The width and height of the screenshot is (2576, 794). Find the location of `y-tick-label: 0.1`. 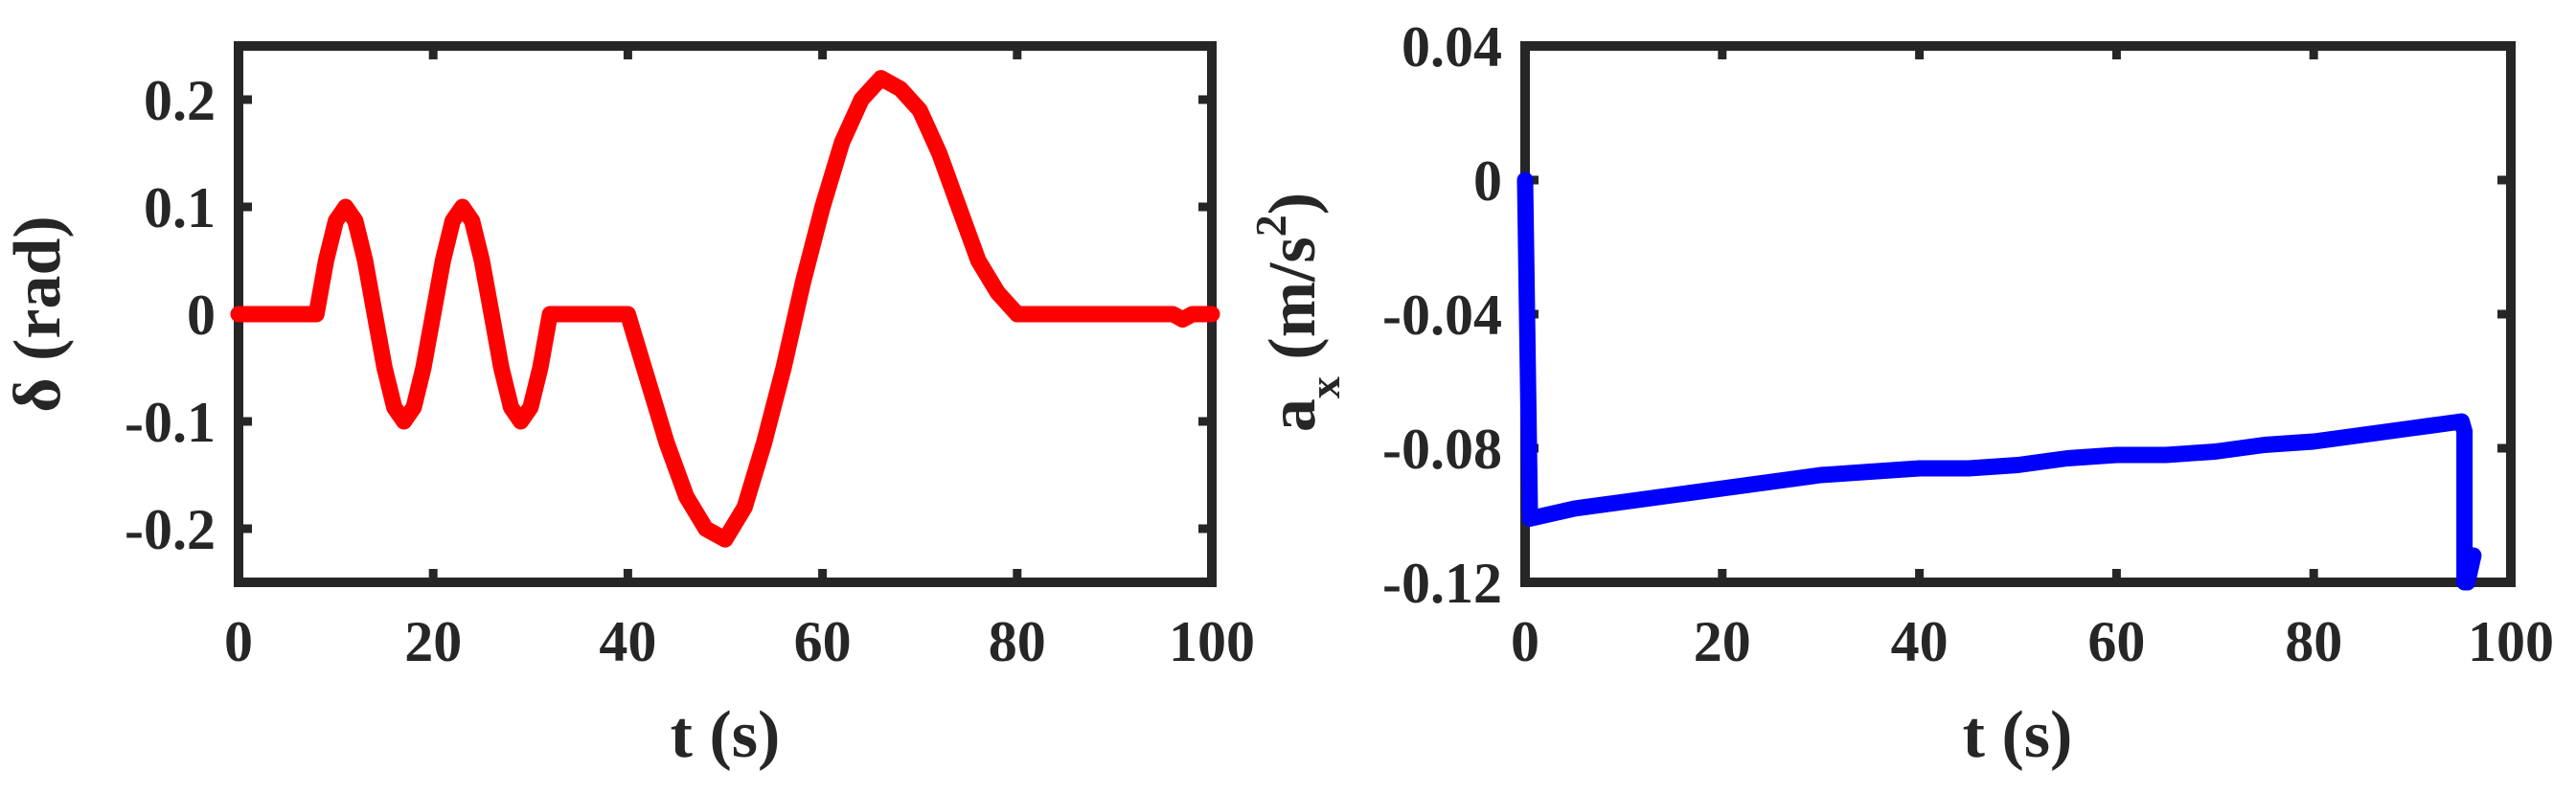

y-tick-label: 0.1 is located at coordinates (180, 207).